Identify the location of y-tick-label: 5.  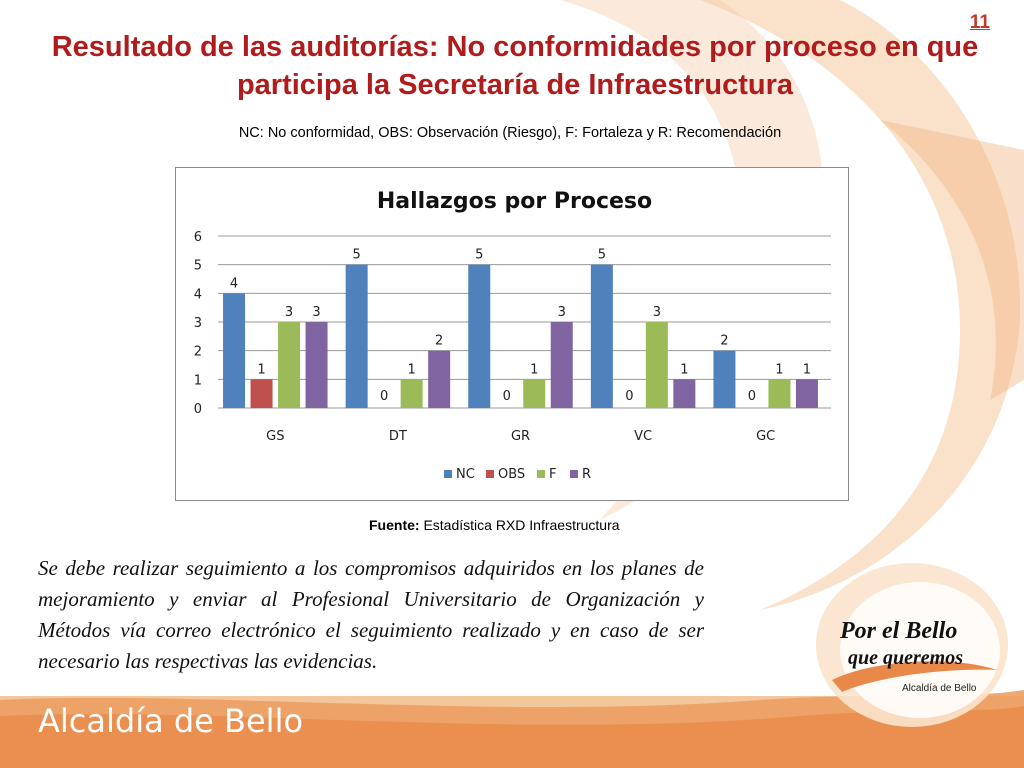
(198, 266).